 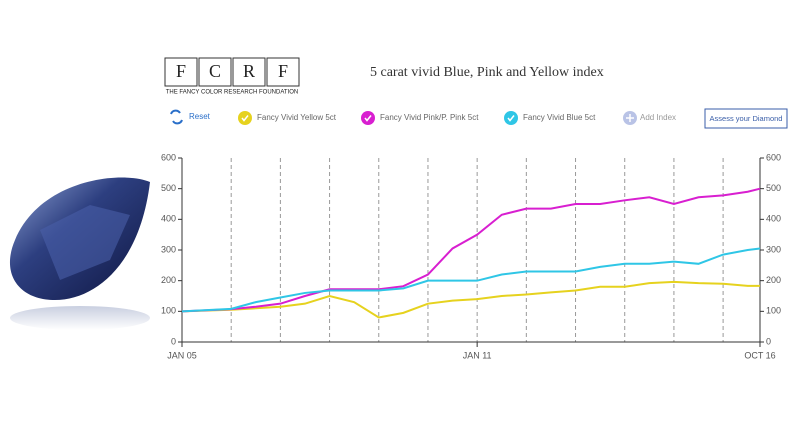 I want to click on y-tick-label: 300, so click(x=168, y=249).